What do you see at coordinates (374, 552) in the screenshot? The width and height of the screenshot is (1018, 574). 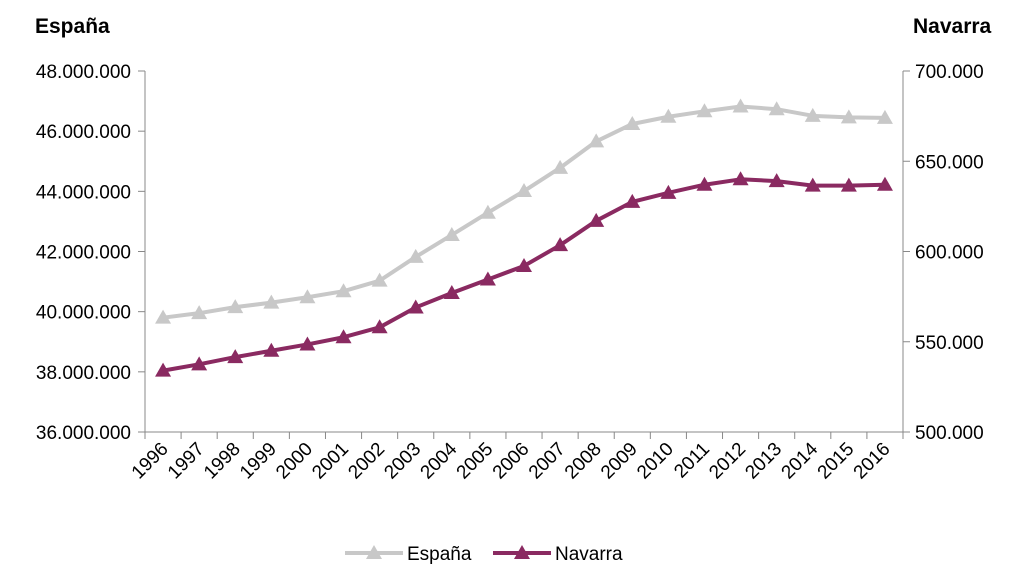 I see `legend-marker-espana` at bounding box center [374, 552].